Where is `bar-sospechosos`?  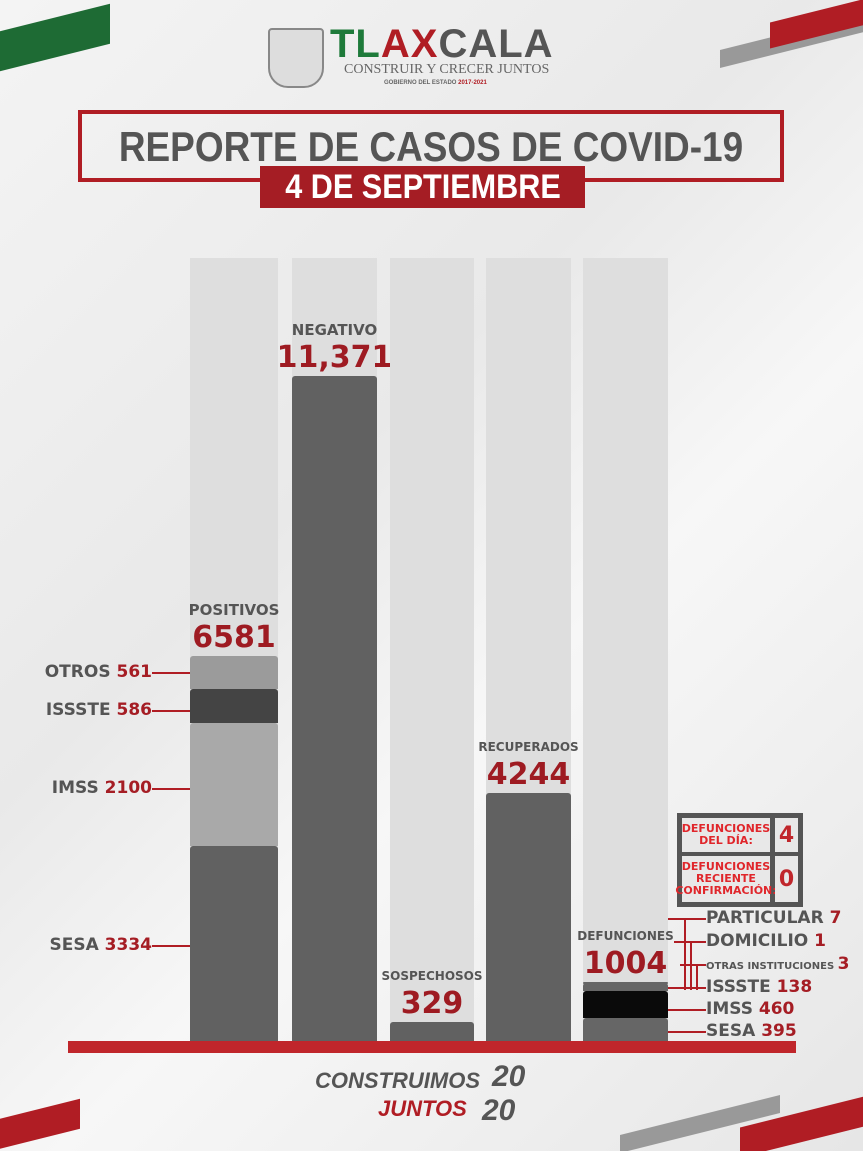 bar-sospechosos is located at coordinates (432, 1031).